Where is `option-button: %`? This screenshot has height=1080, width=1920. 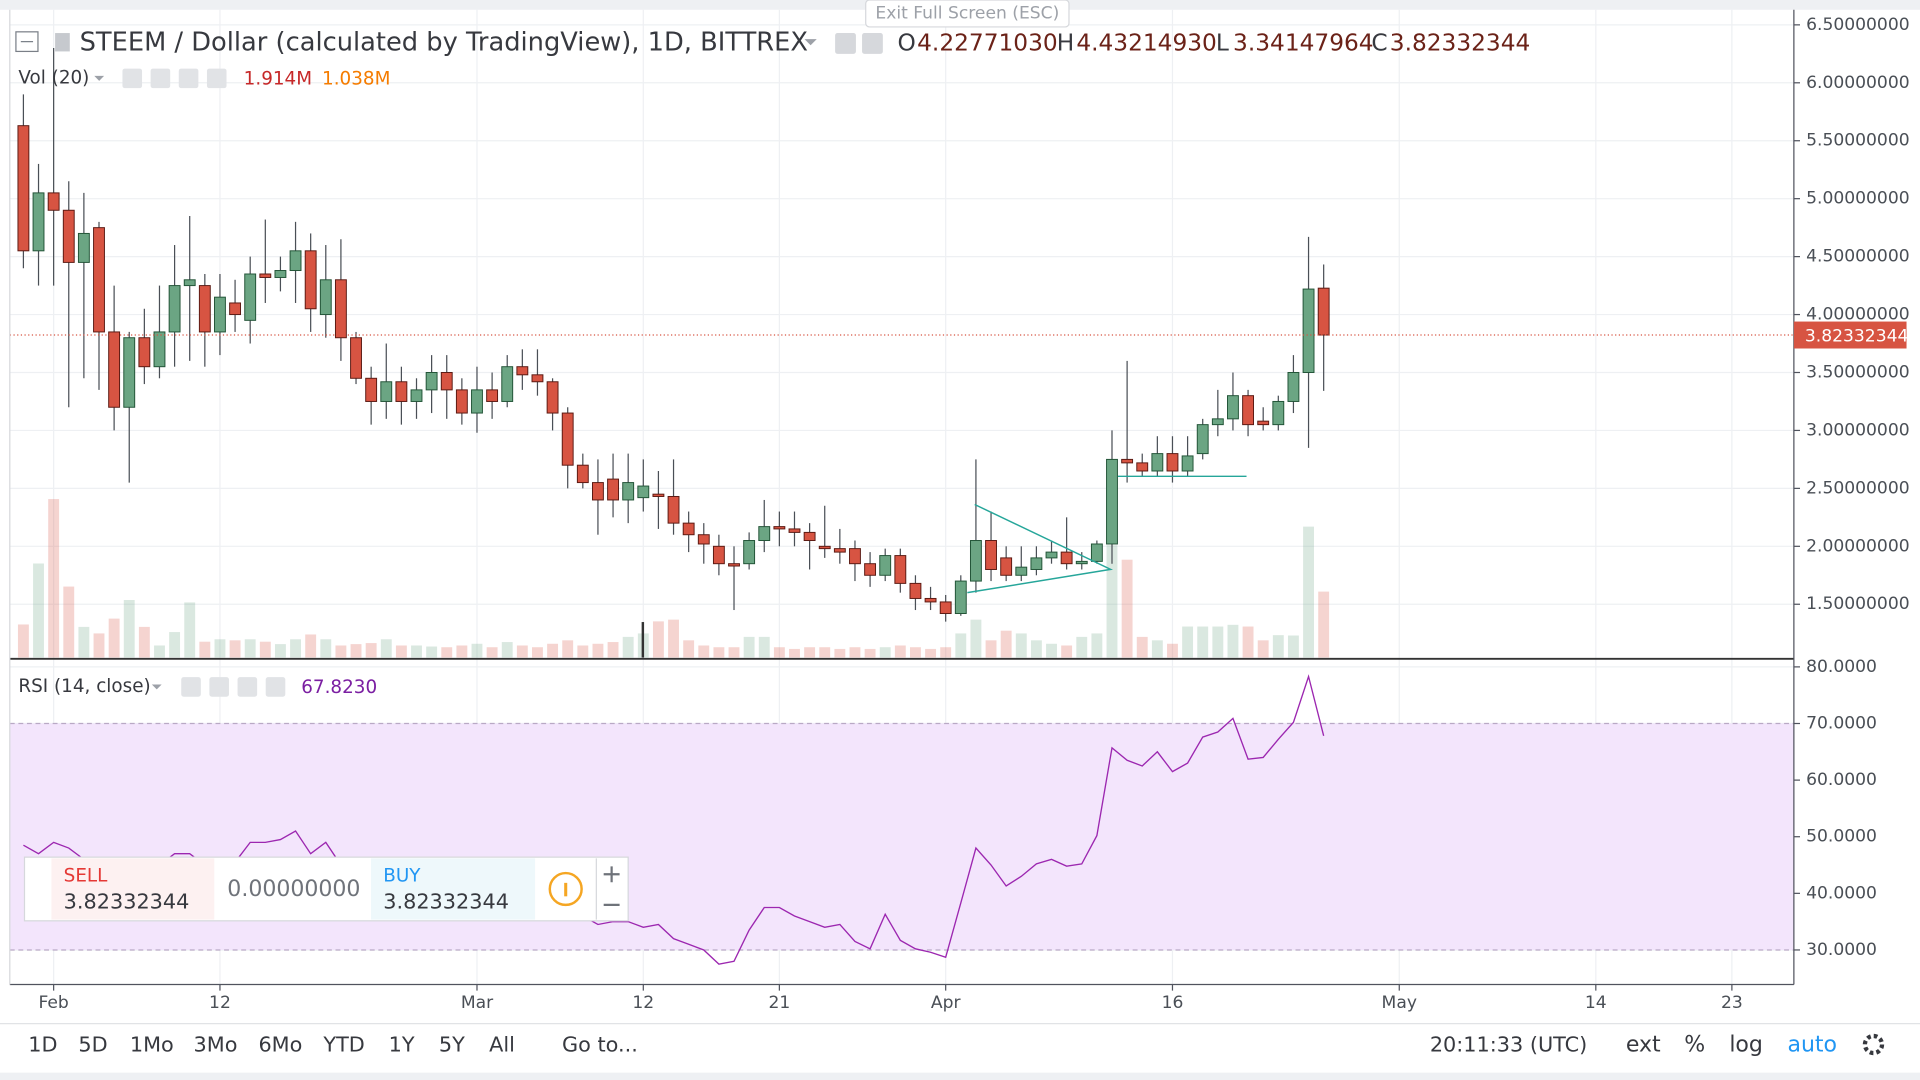
option-button: % is located at coordinates (1694, 1045).